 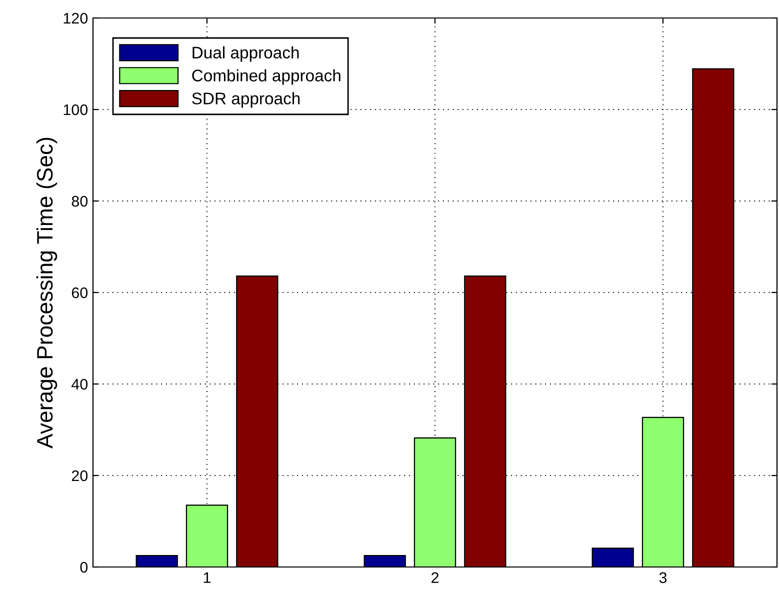 I want to click on legend-label: SDR approach, so click(x=246, y=100).